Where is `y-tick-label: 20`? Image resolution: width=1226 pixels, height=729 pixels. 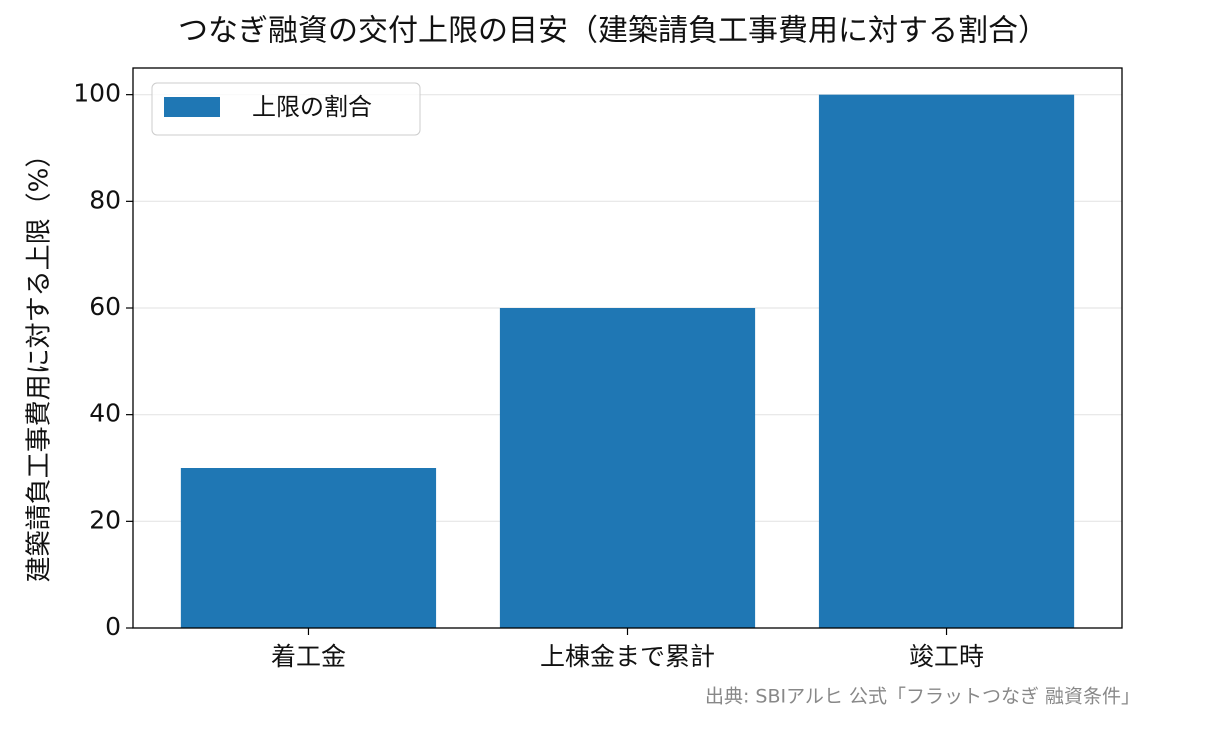
y-tick-label: 20 is located at coordinates (105, 519).